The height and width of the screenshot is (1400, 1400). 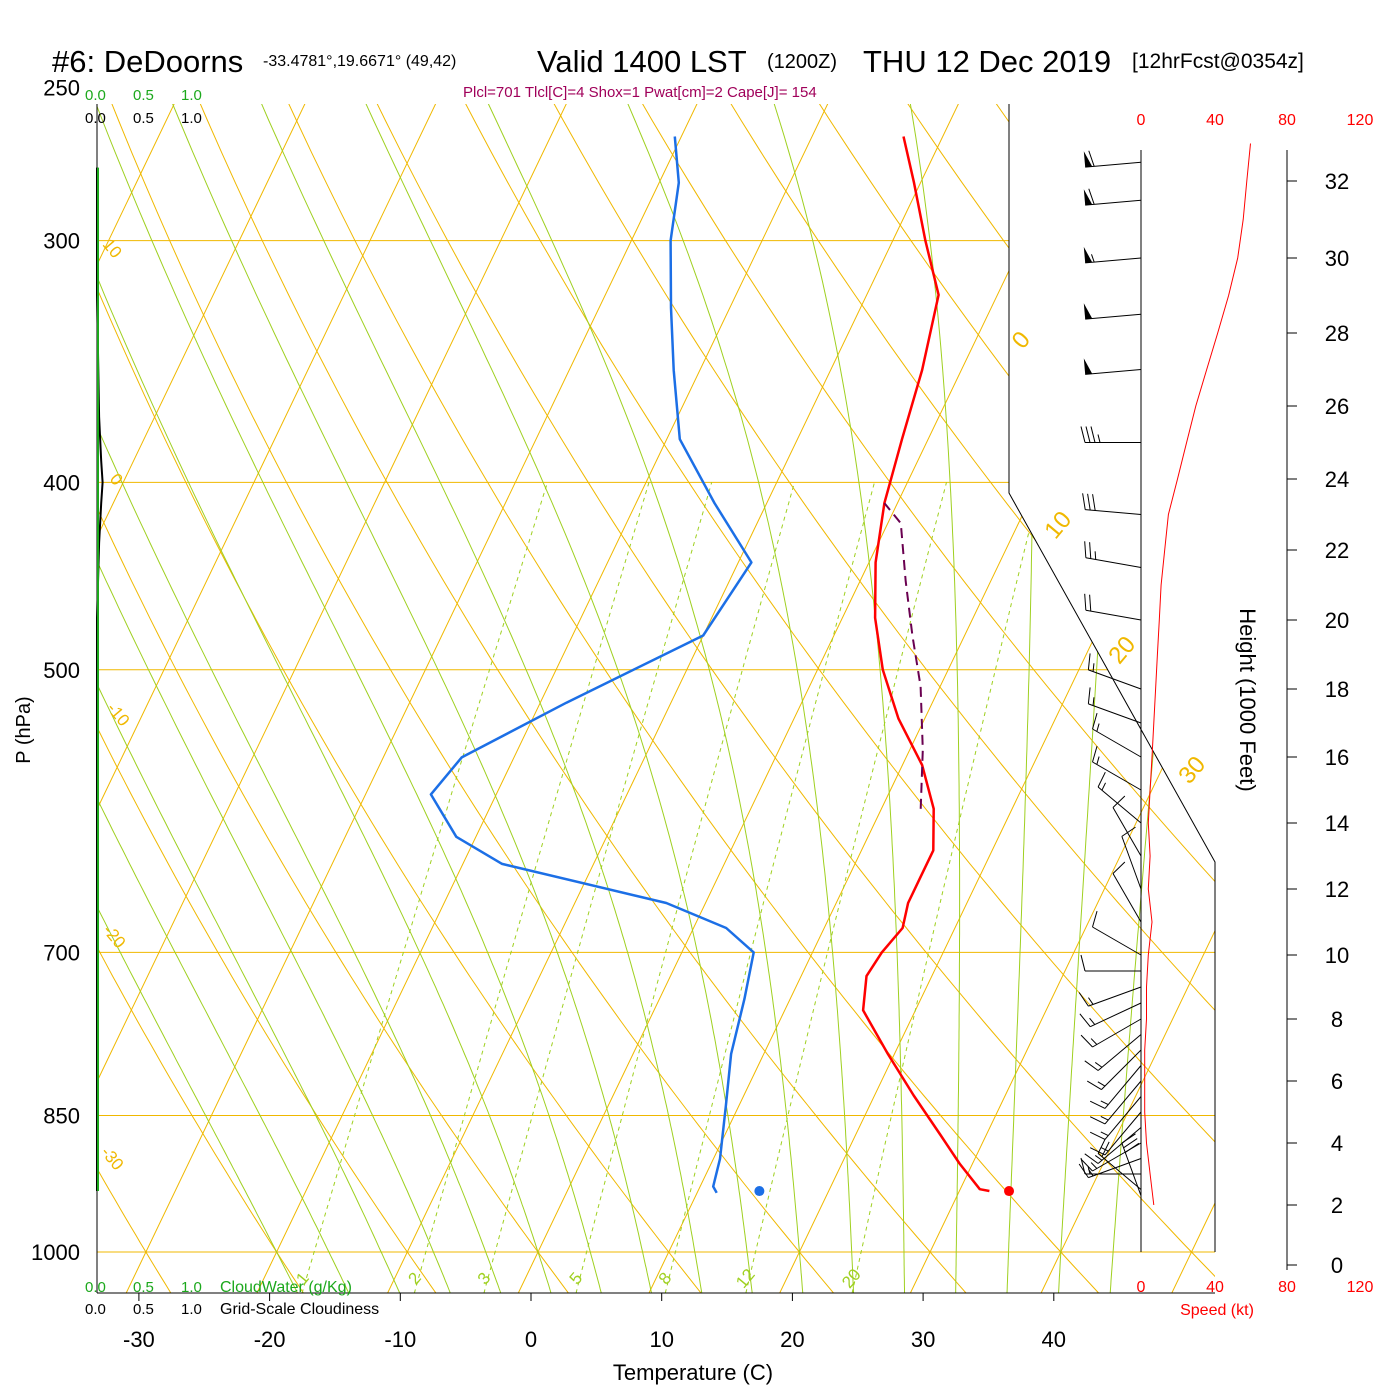 What do you see at coordinates (661, 1339) in the screenshot?
I see `x-tick-label: 10` at bounding box center [661, 1339].